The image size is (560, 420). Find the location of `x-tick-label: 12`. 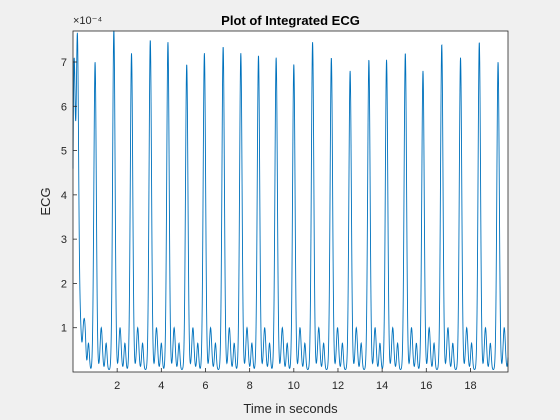

x-tick-label: 12 is located at coordinates (338, 386).